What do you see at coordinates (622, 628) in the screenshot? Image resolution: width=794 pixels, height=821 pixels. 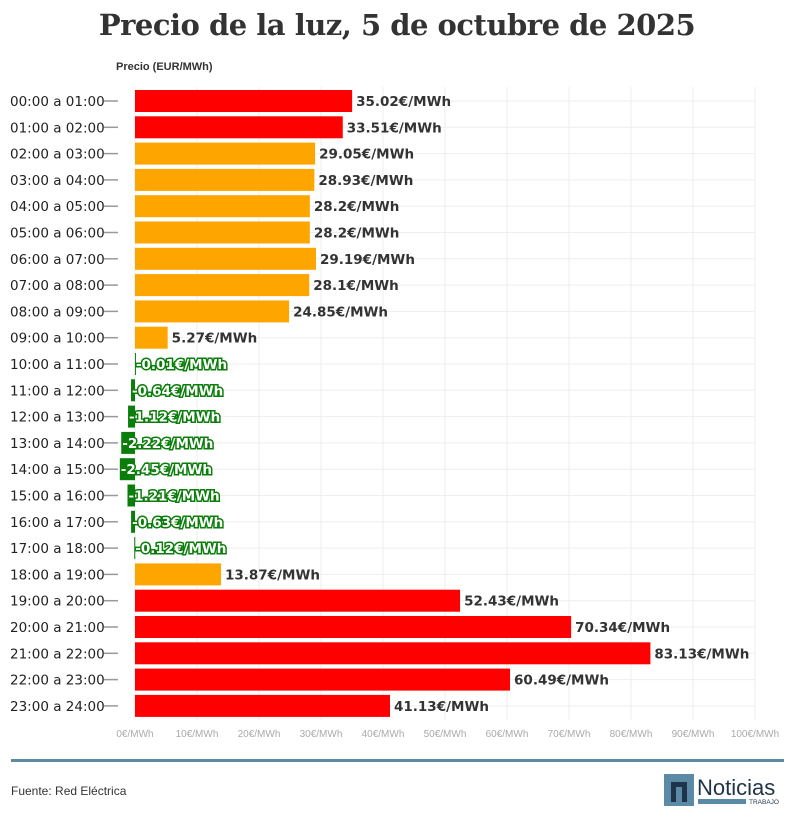 I see `data-label: 70.34€/MWh` at bounding box center [622, 628].